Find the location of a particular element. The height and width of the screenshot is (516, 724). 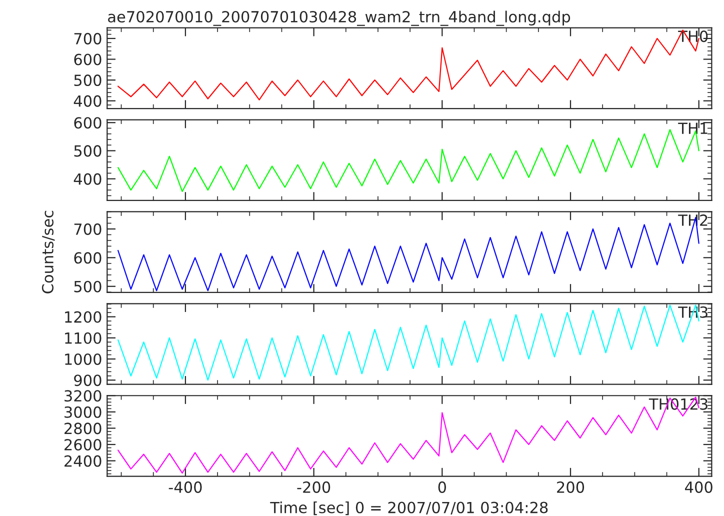

y-tick-label: 3200 is located at coordinates (83, 396).